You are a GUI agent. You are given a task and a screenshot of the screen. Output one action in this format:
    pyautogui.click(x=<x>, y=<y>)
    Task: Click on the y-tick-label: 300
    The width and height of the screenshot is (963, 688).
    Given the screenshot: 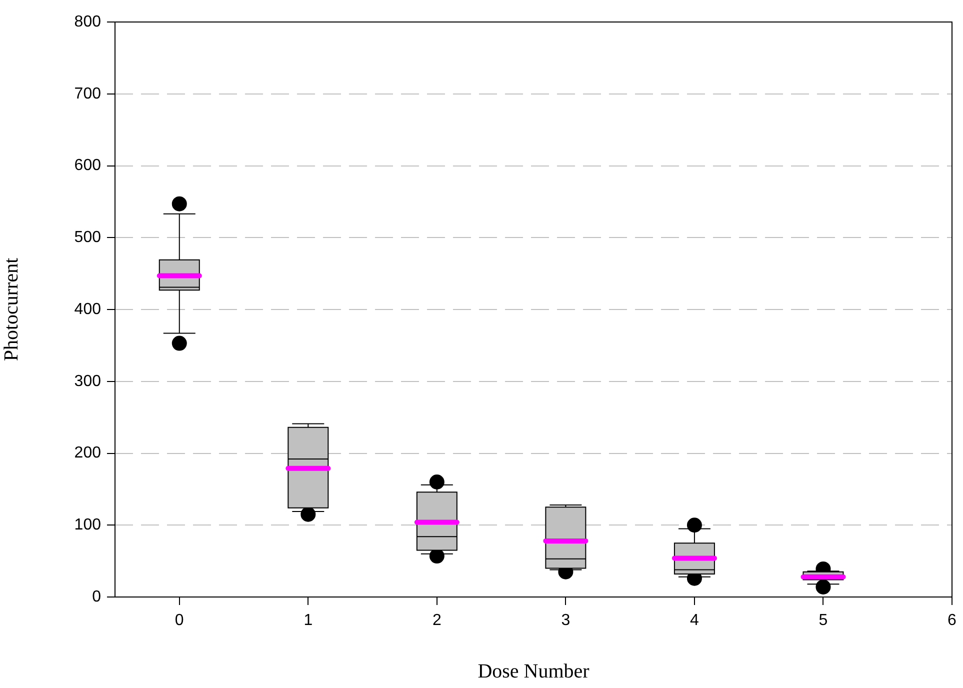 What is the action you would take?
    pyautogui.click(x=88, y=381)
    